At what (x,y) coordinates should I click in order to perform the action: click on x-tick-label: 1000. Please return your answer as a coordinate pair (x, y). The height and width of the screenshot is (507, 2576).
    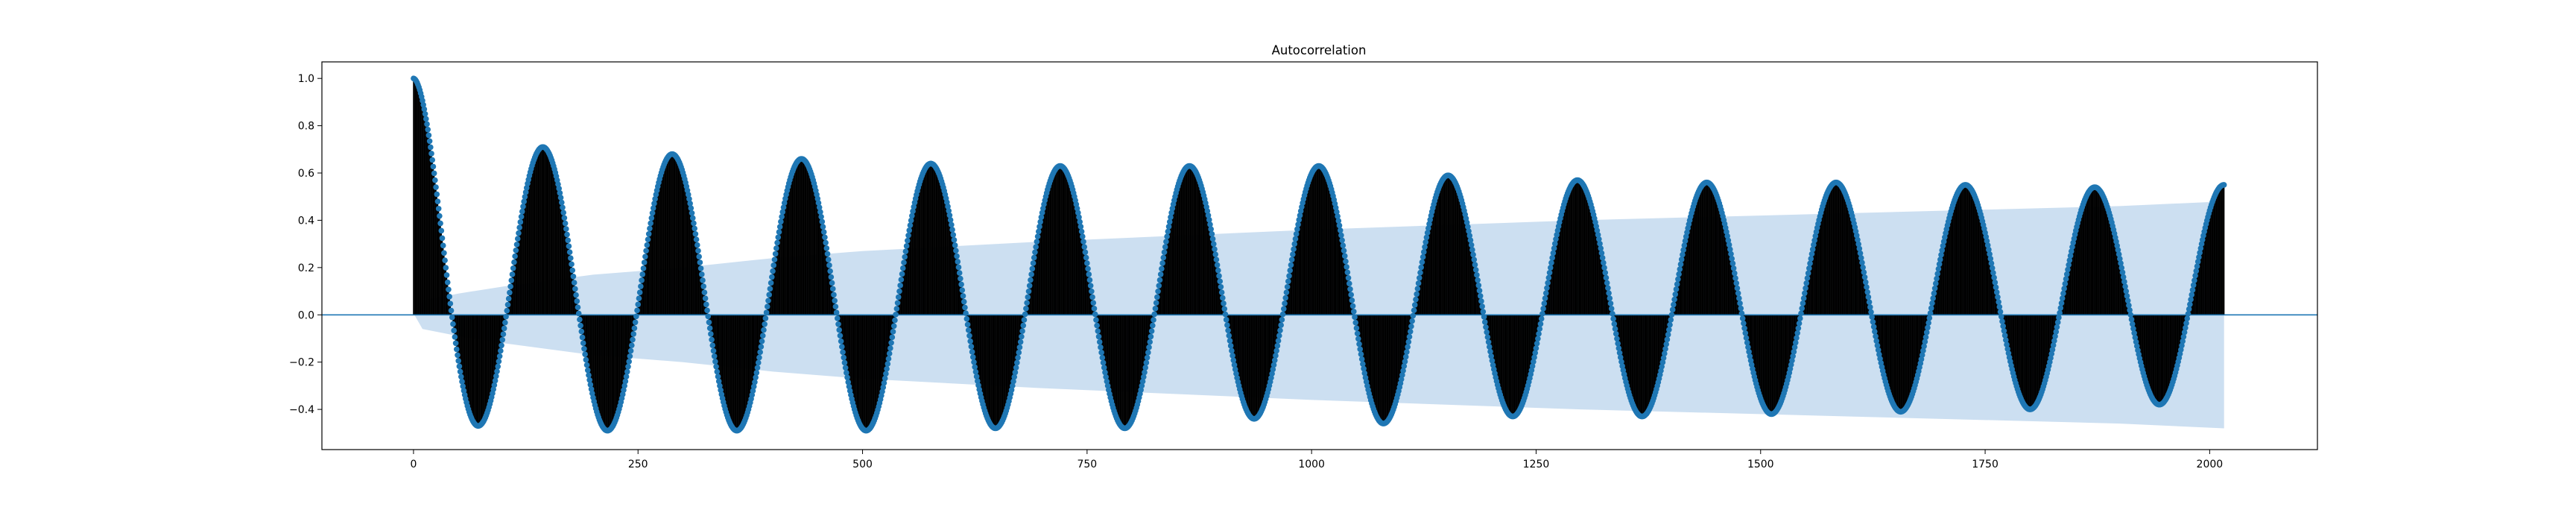
    Looking at the image, I should click on (1311, 464).